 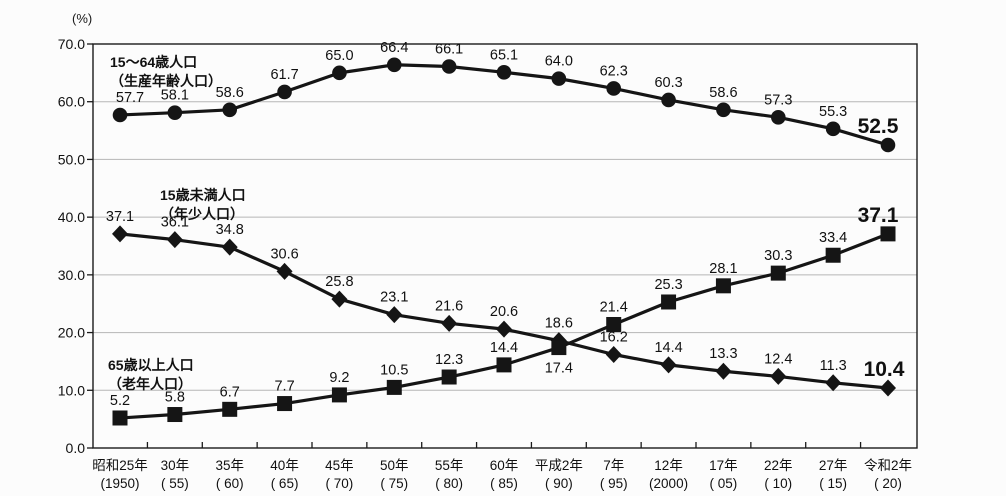 What do you see at coordinates (120, 401) in the screenshot?
I see `value-label: 5.2` at bounding box center [120, 401].